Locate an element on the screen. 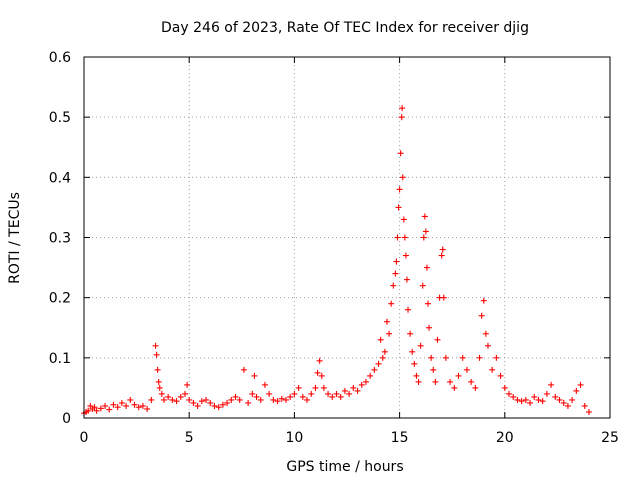 The image size is (640, 480). y-tick-label: 0.5 is located at coordinates (60, 118).